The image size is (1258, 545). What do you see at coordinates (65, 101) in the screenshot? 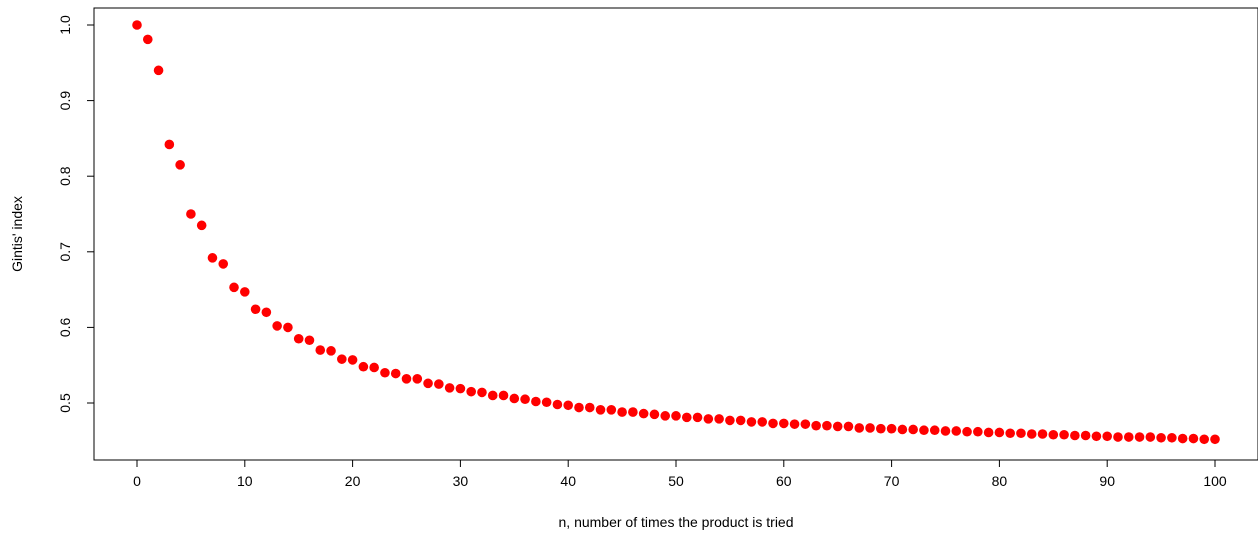
I see `y-tick-label: 0.9` at bounding box center [65, 101].